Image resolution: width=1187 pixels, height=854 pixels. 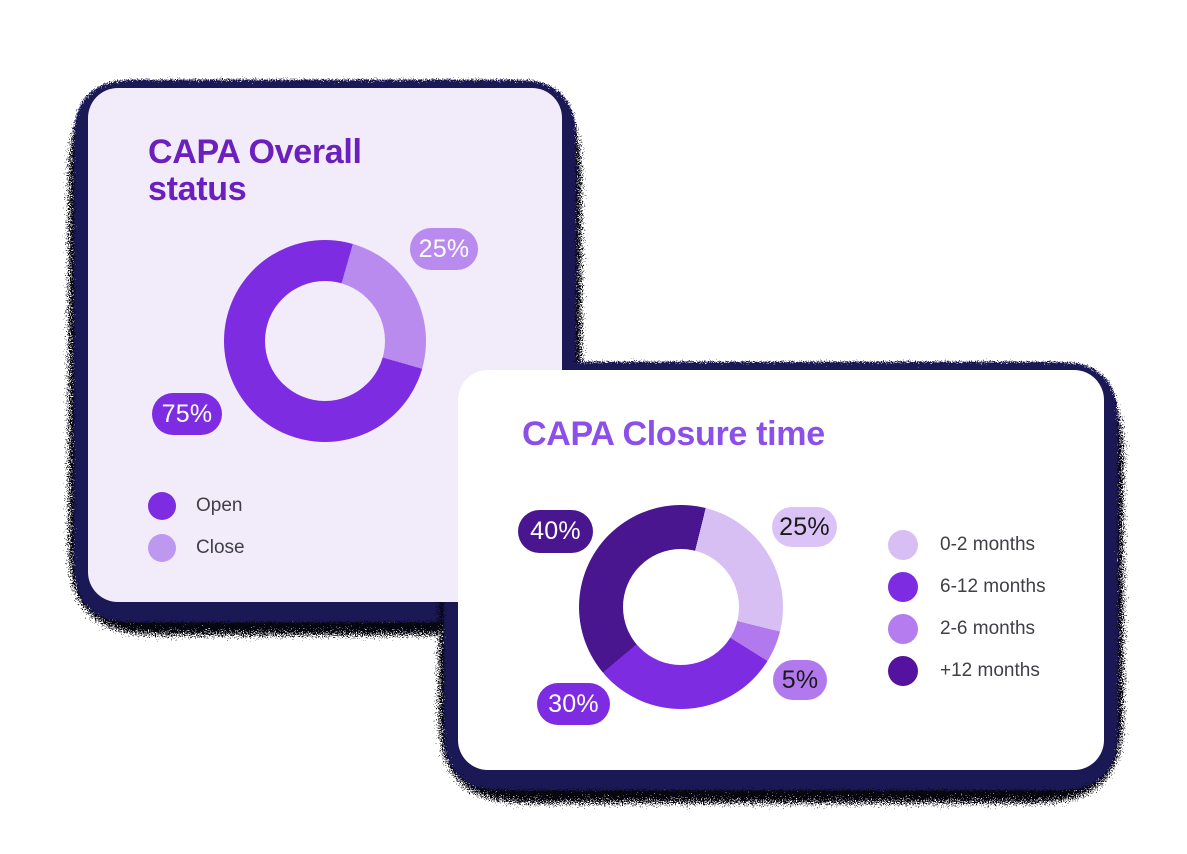 I want to click on percentage-badge-plus12-40: 40%, so click(x=555, y=531).